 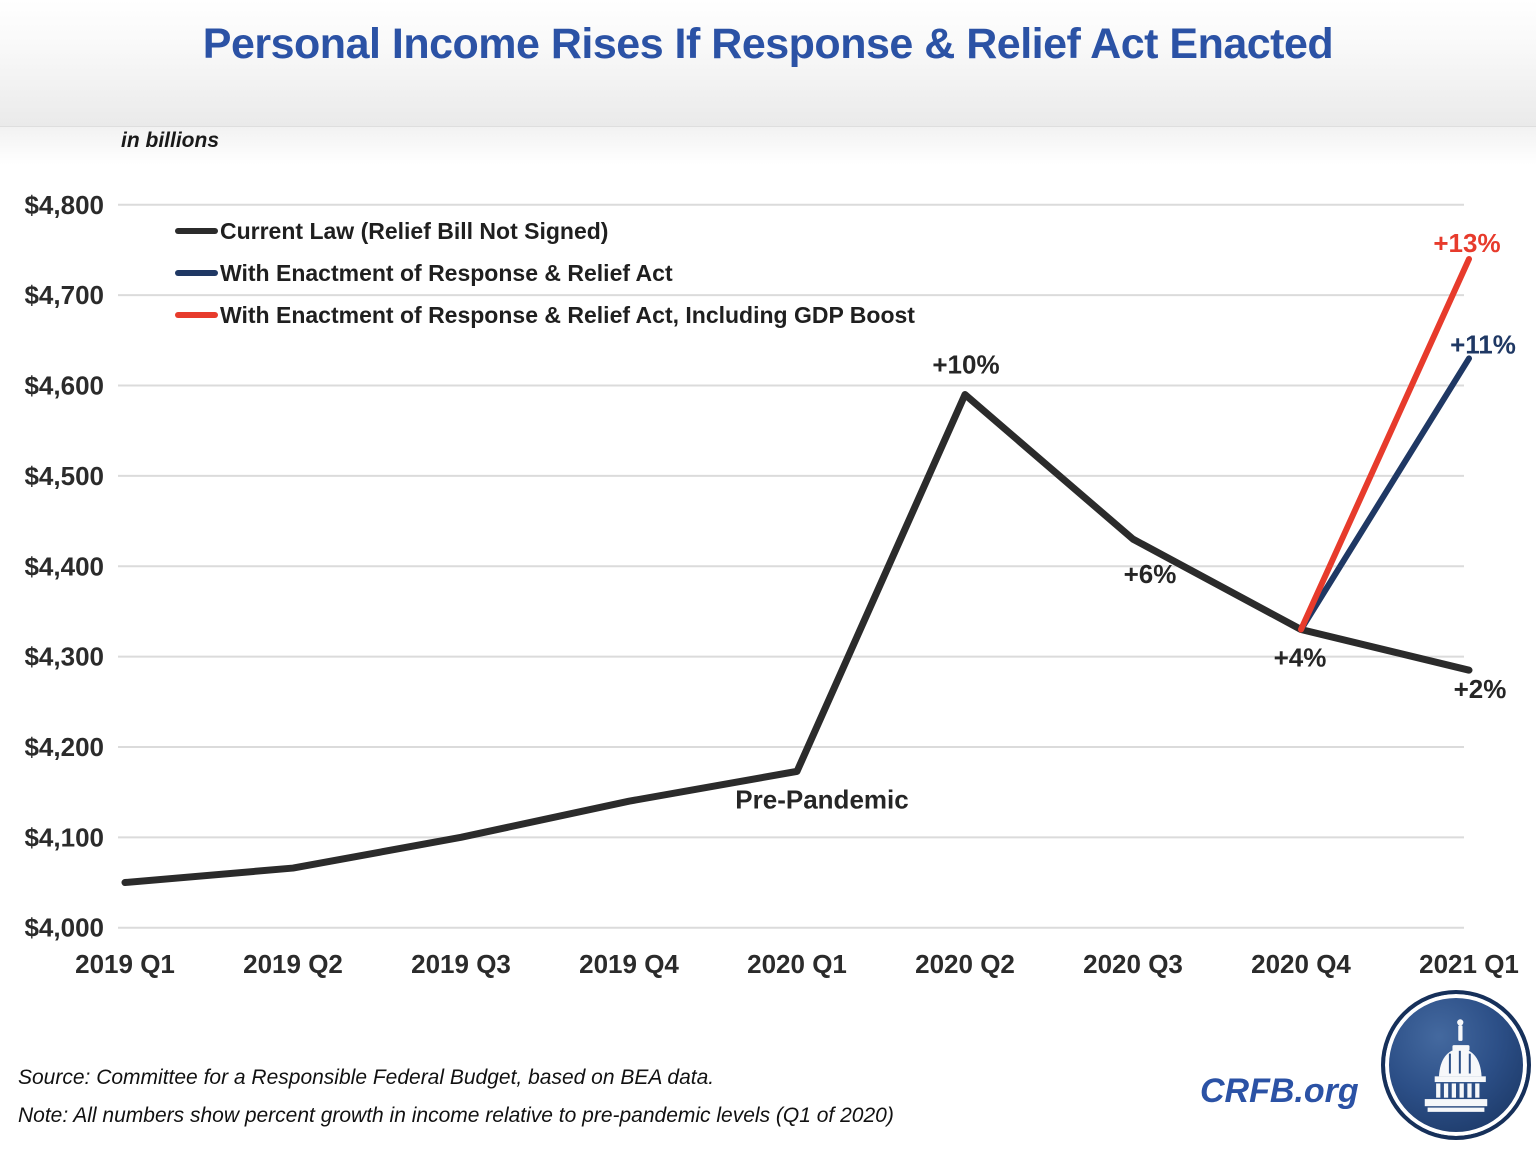 What do you see at coordinates (64, 837) in the screenshot?
I see `y-axis-tick-label: $4,100` at bounding box center [64, 837].